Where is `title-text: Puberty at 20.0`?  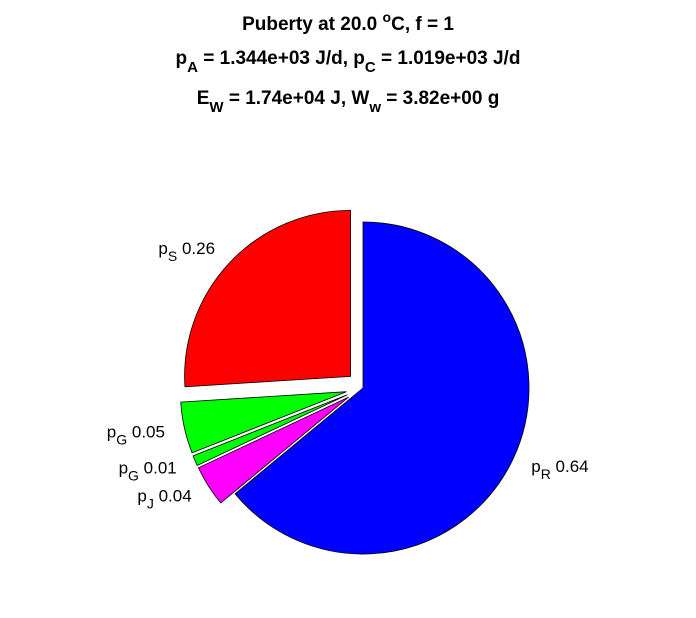
title-text: Puberty at 20.0 is located at coordinates (312, 24).